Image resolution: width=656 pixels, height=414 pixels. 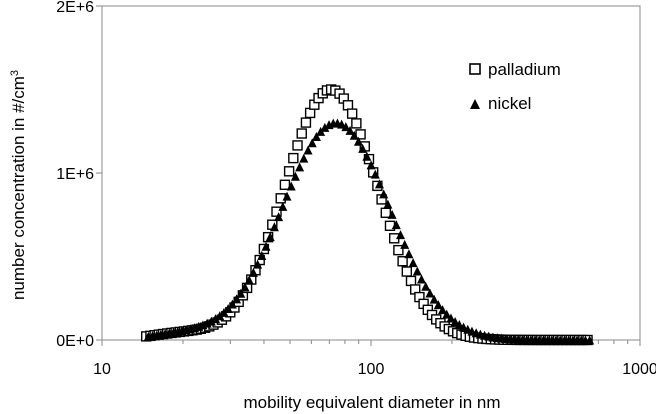 I want to click on y-axis-label-text: number concentration in #/cm, so click(x=18, y=188).